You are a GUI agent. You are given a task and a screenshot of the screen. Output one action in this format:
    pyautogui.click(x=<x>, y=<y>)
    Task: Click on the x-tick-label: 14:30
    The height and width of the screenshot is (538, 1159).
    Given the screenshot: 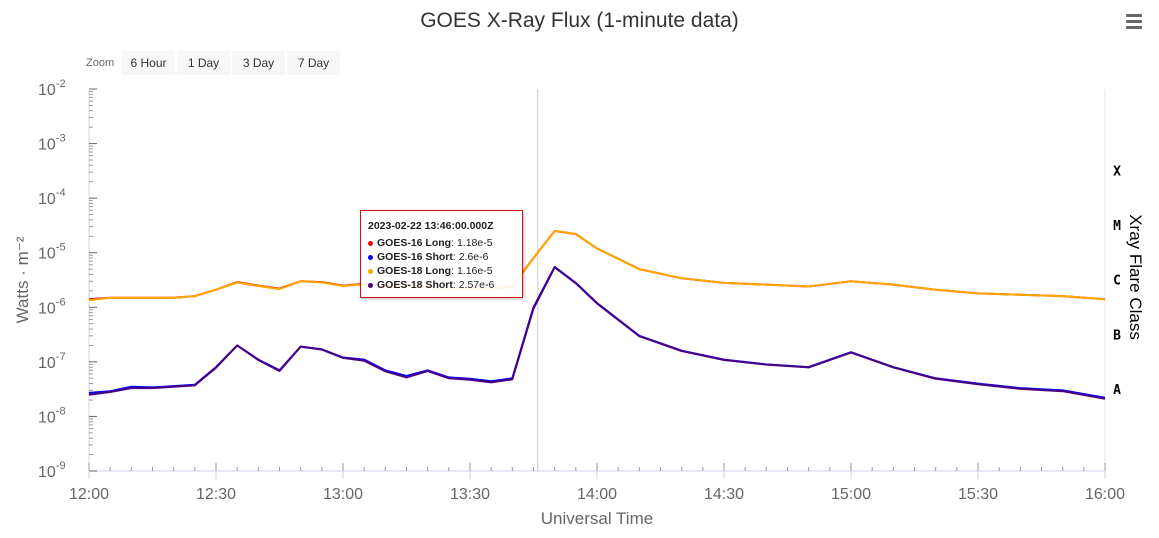 What is the action you would take?
    pyautogui.click(x=724, y=494)
    